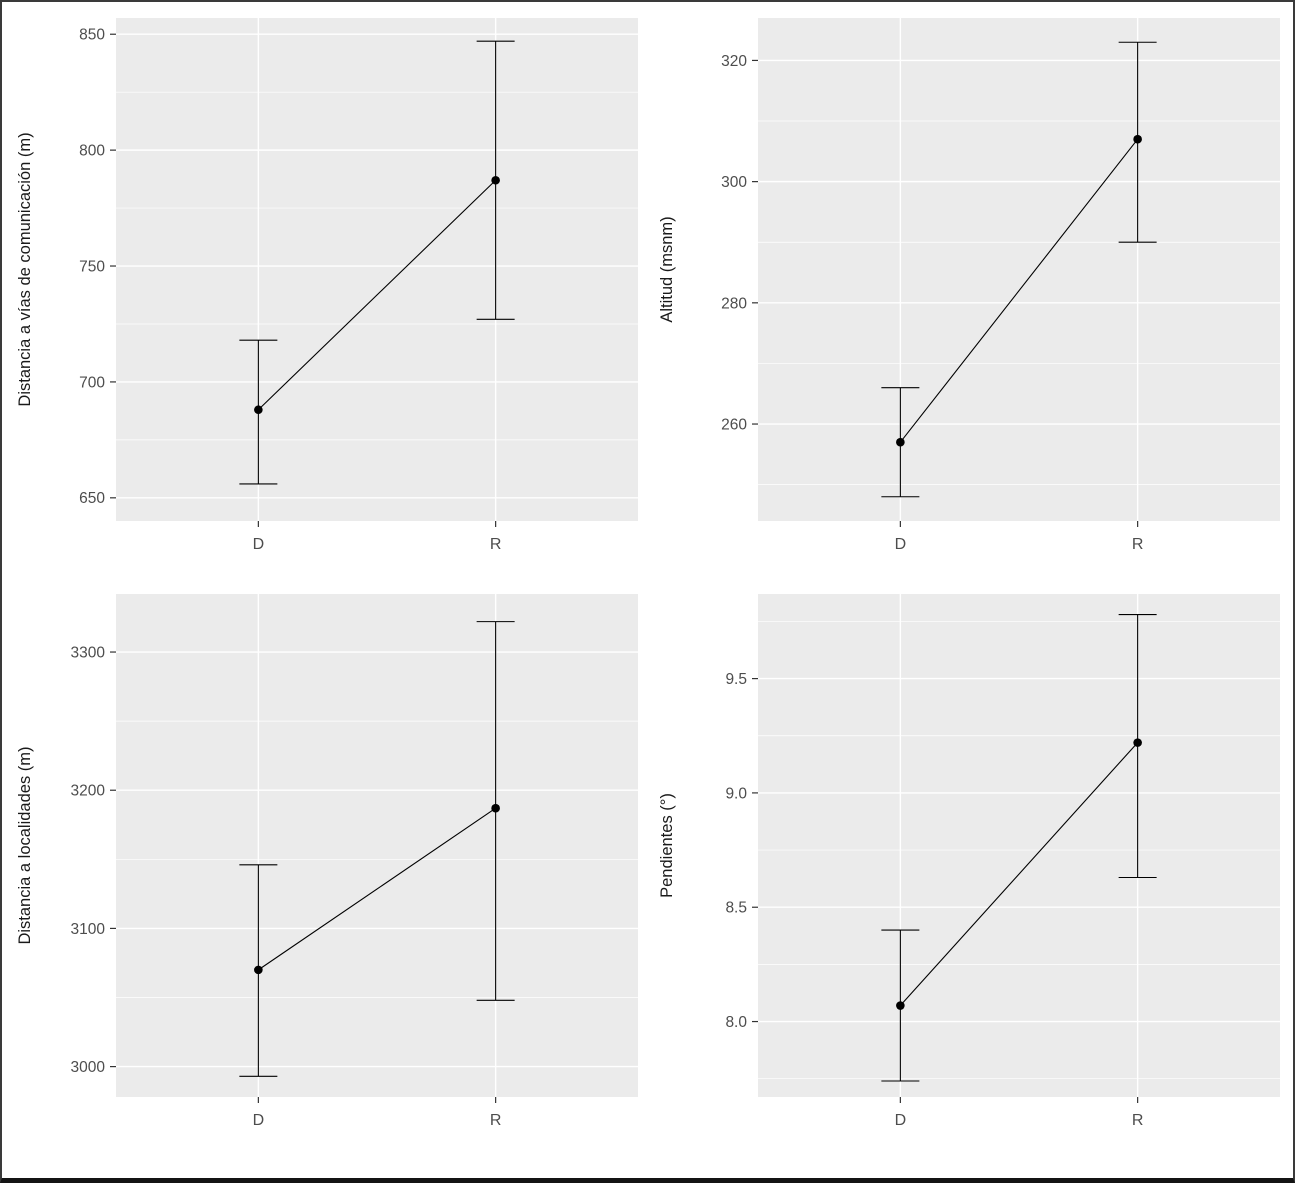 Image resolution: width=1295 pixels, height=1183 pixels. What do you see at coordinates (92, 151) in the screenshot?
I see `y-tick-label: 800` at bounding box center [92, 151].